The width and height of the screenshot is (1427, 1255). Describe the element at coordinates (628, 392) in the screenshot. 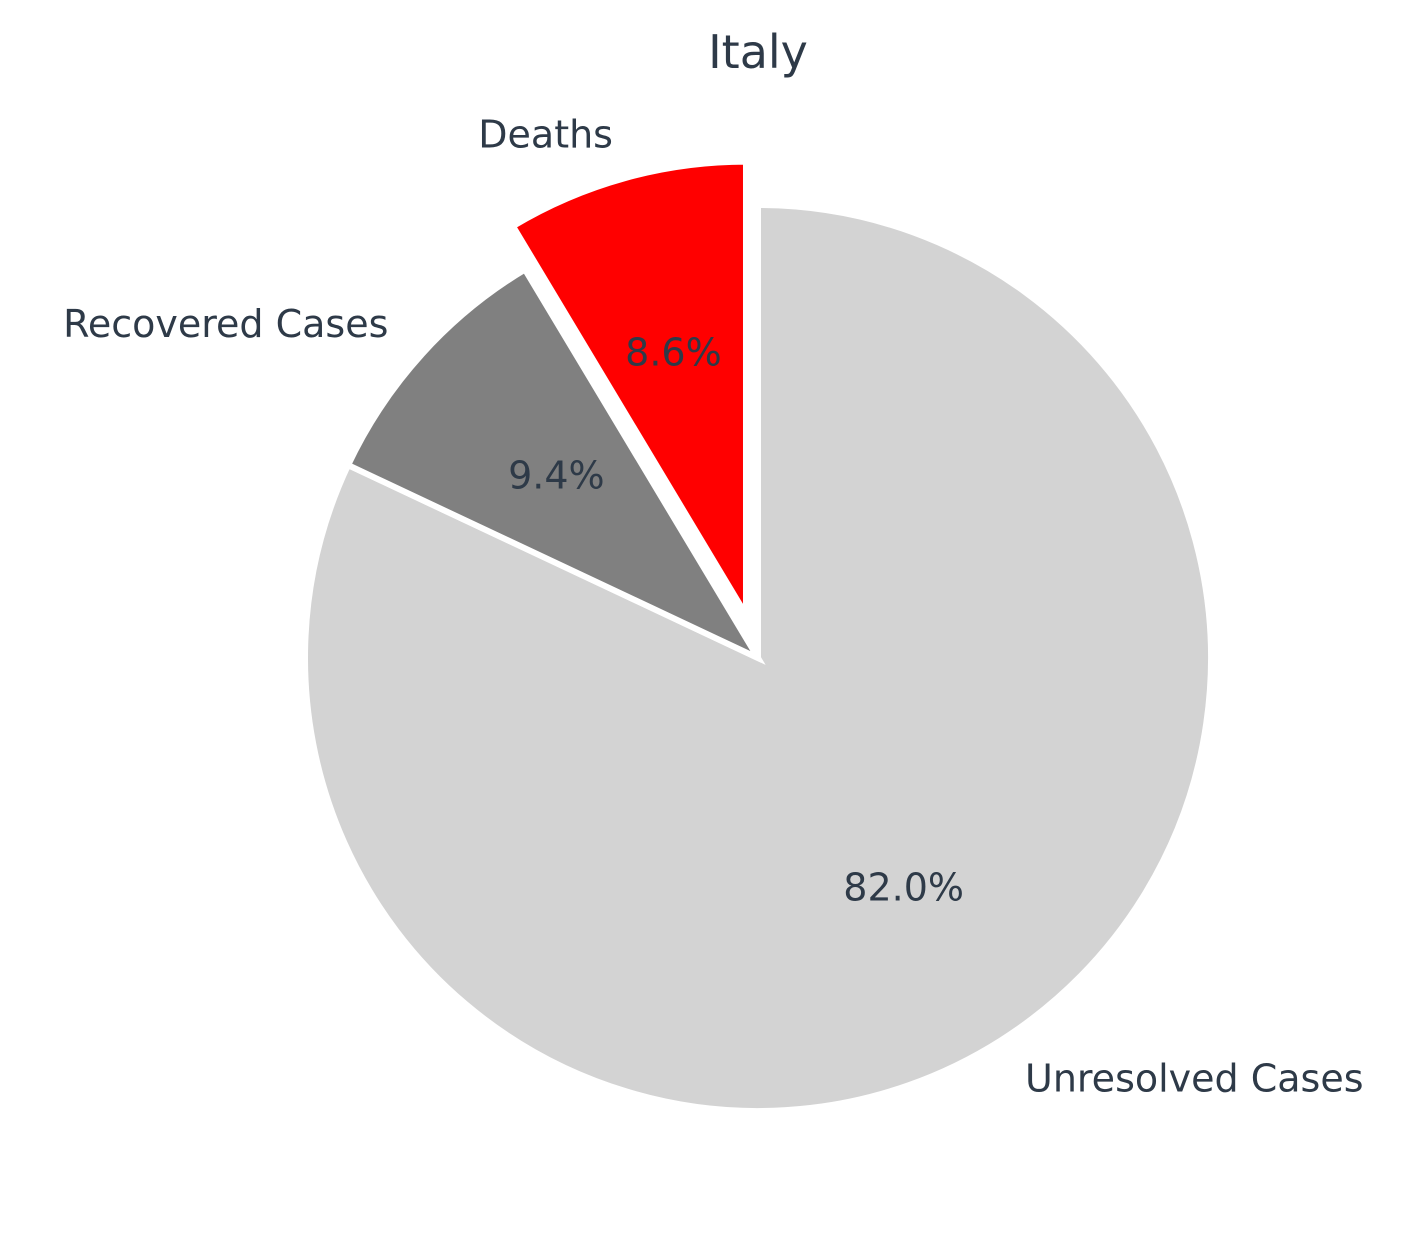

I see `pie-slice-deaths` at that location.